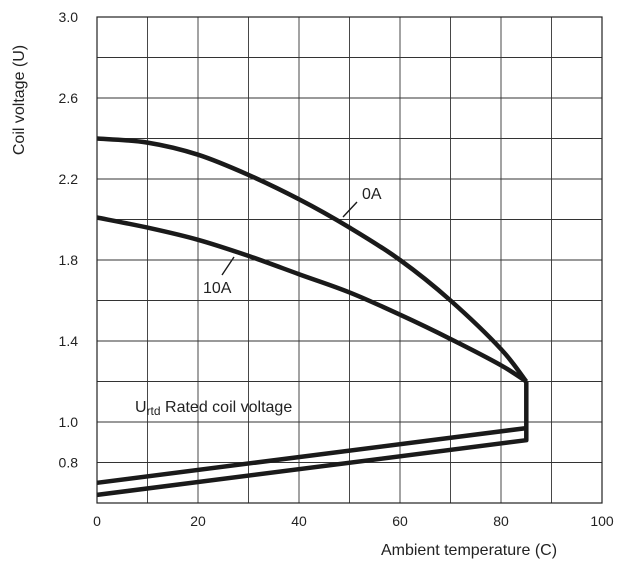  Describe the element at coordinates (501, 521) in the screenshot. I see `x-tick-label: 80` at that location.